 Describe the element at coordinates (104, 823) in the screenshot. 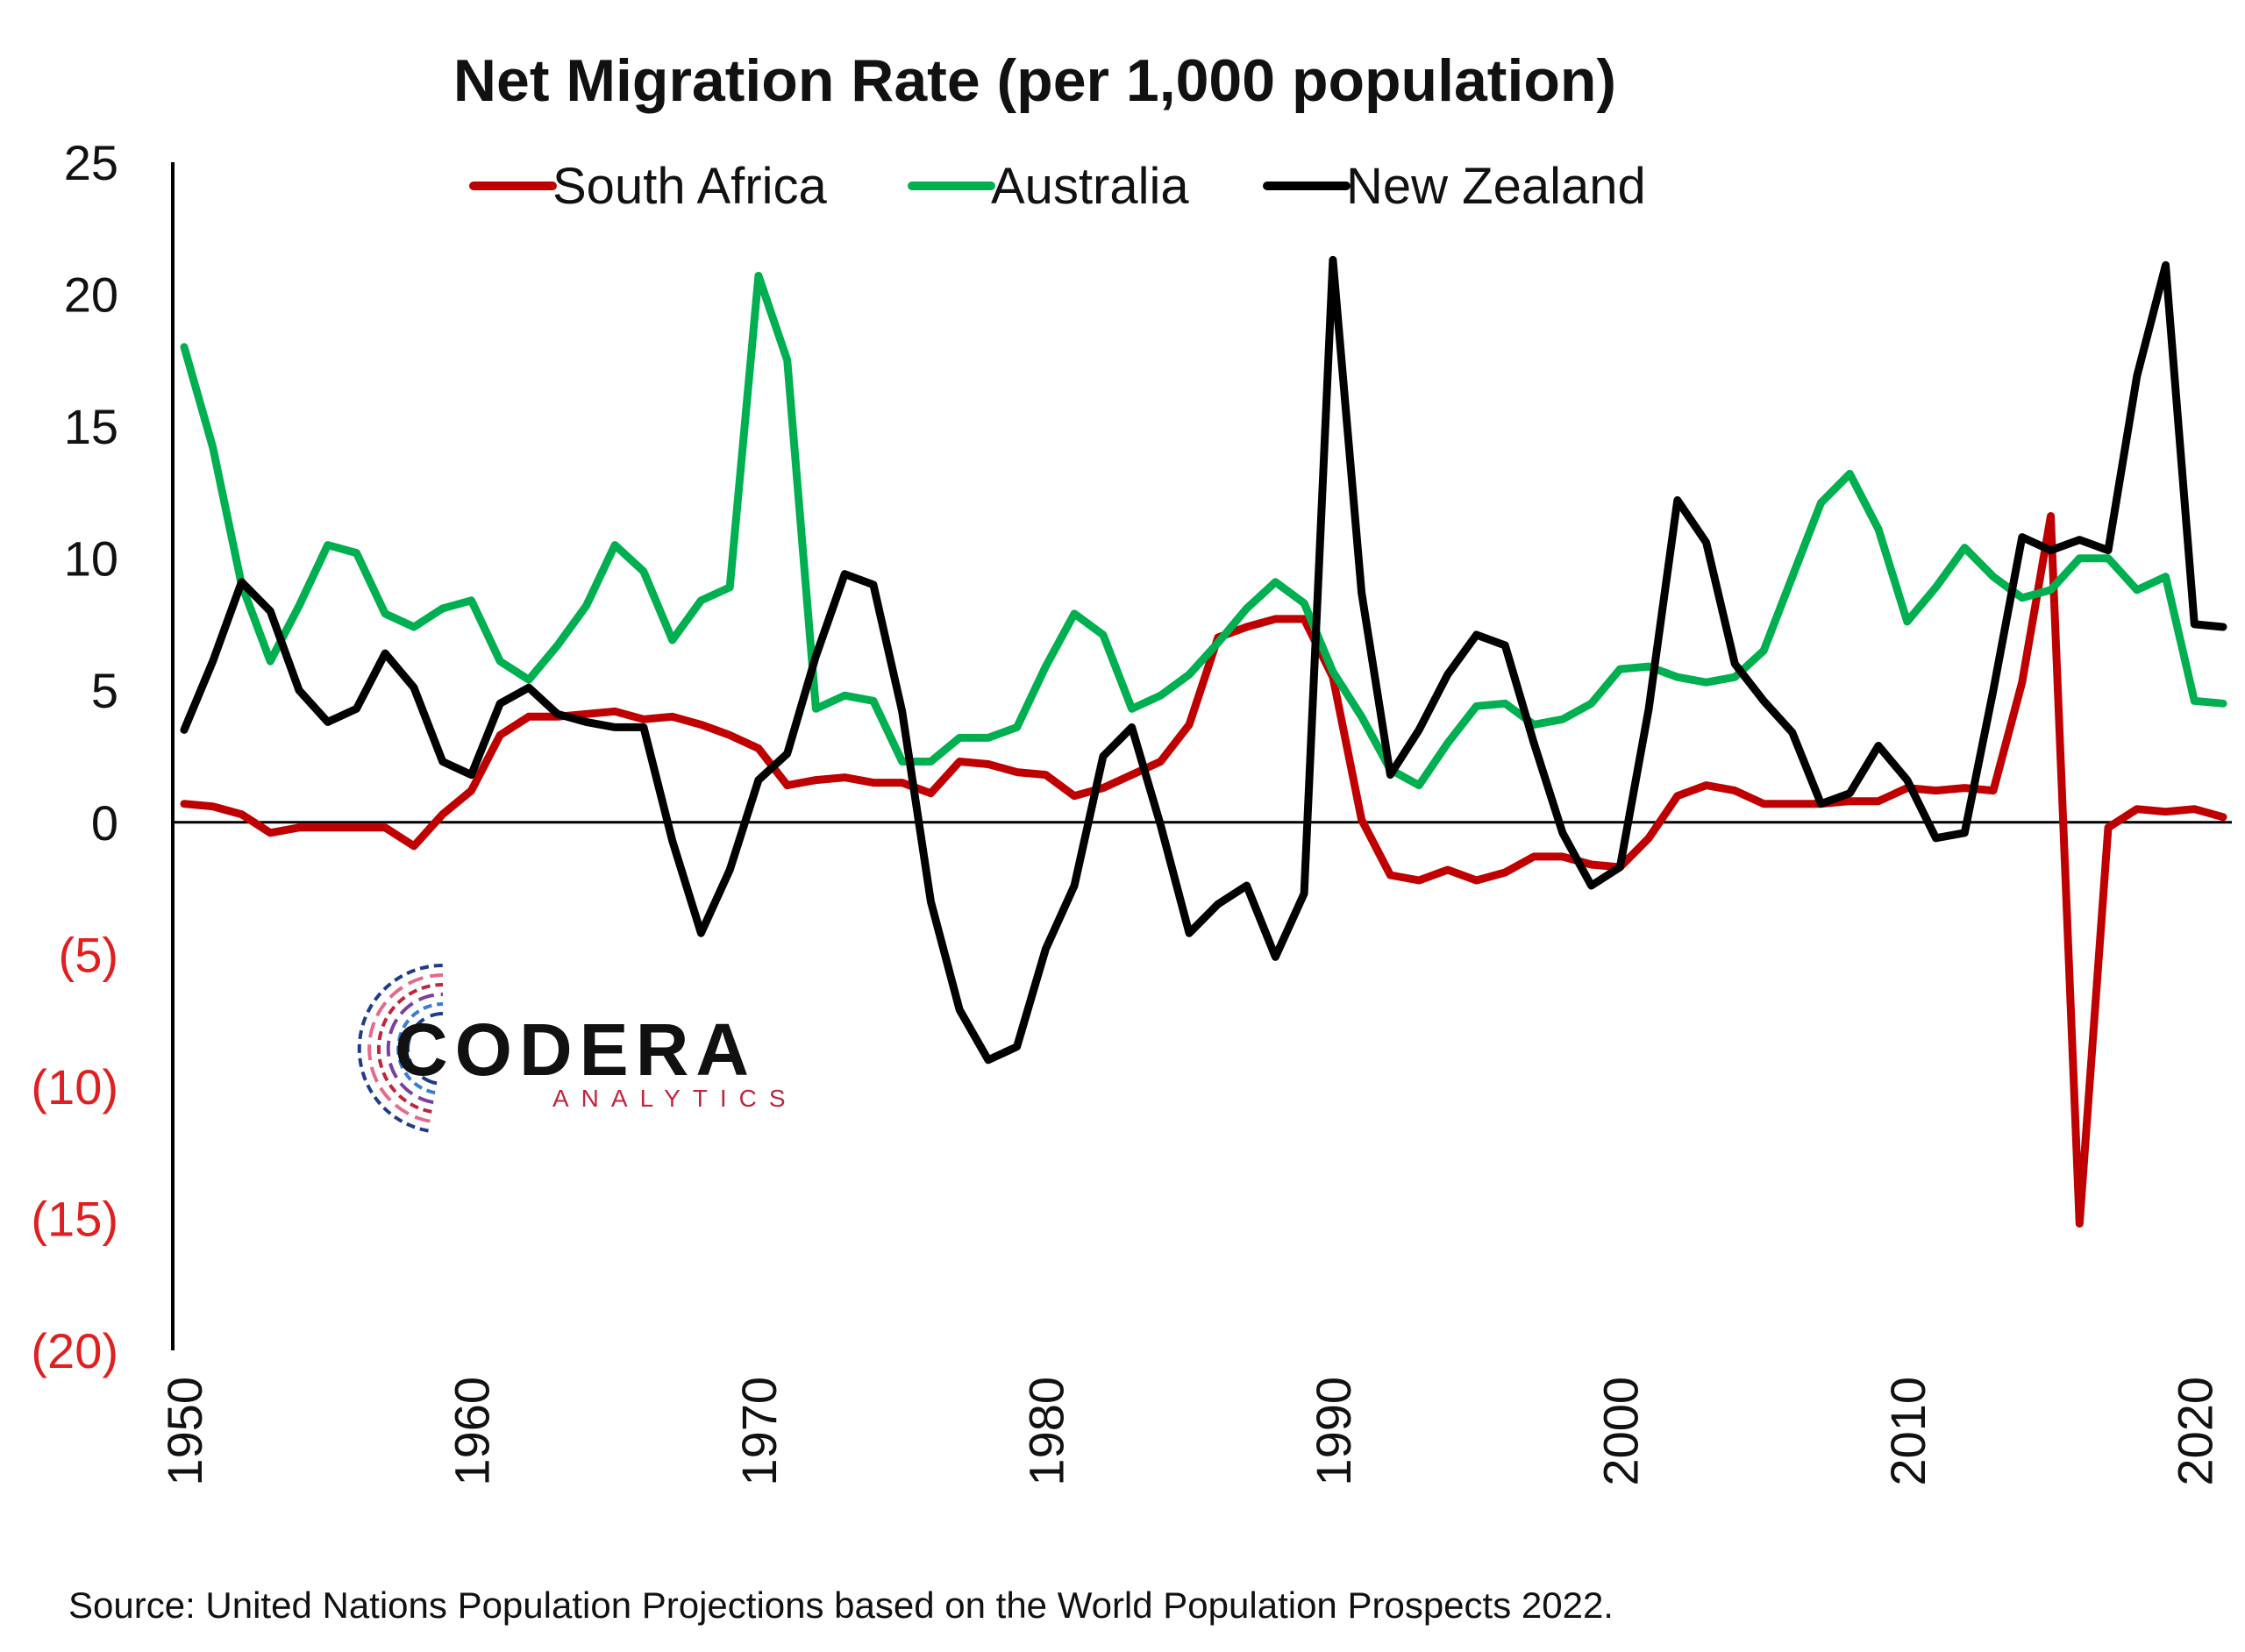

I see `y-tick-label: 0` at that location.